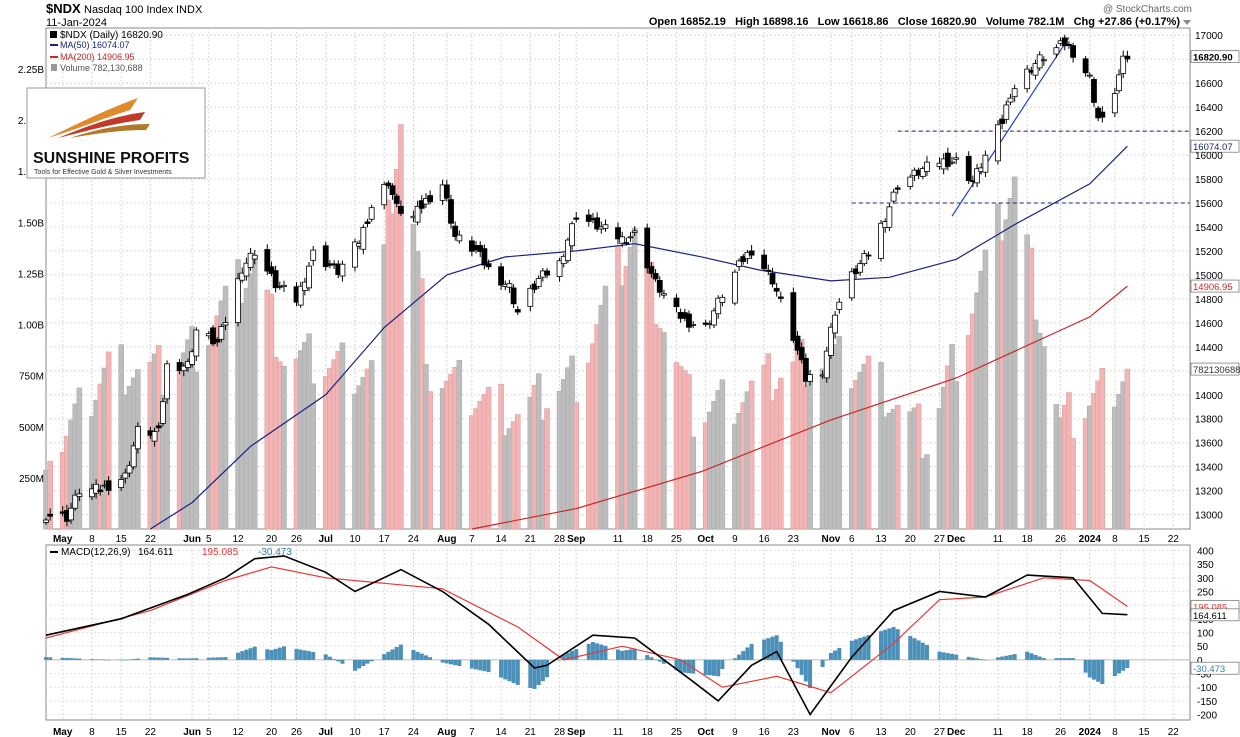 This screenshot has width=1240, height=737. What do you see at coordinates (209, 539) in the screenshot?
I see `x-tick-label: 5` at bounding box center [209, 539].